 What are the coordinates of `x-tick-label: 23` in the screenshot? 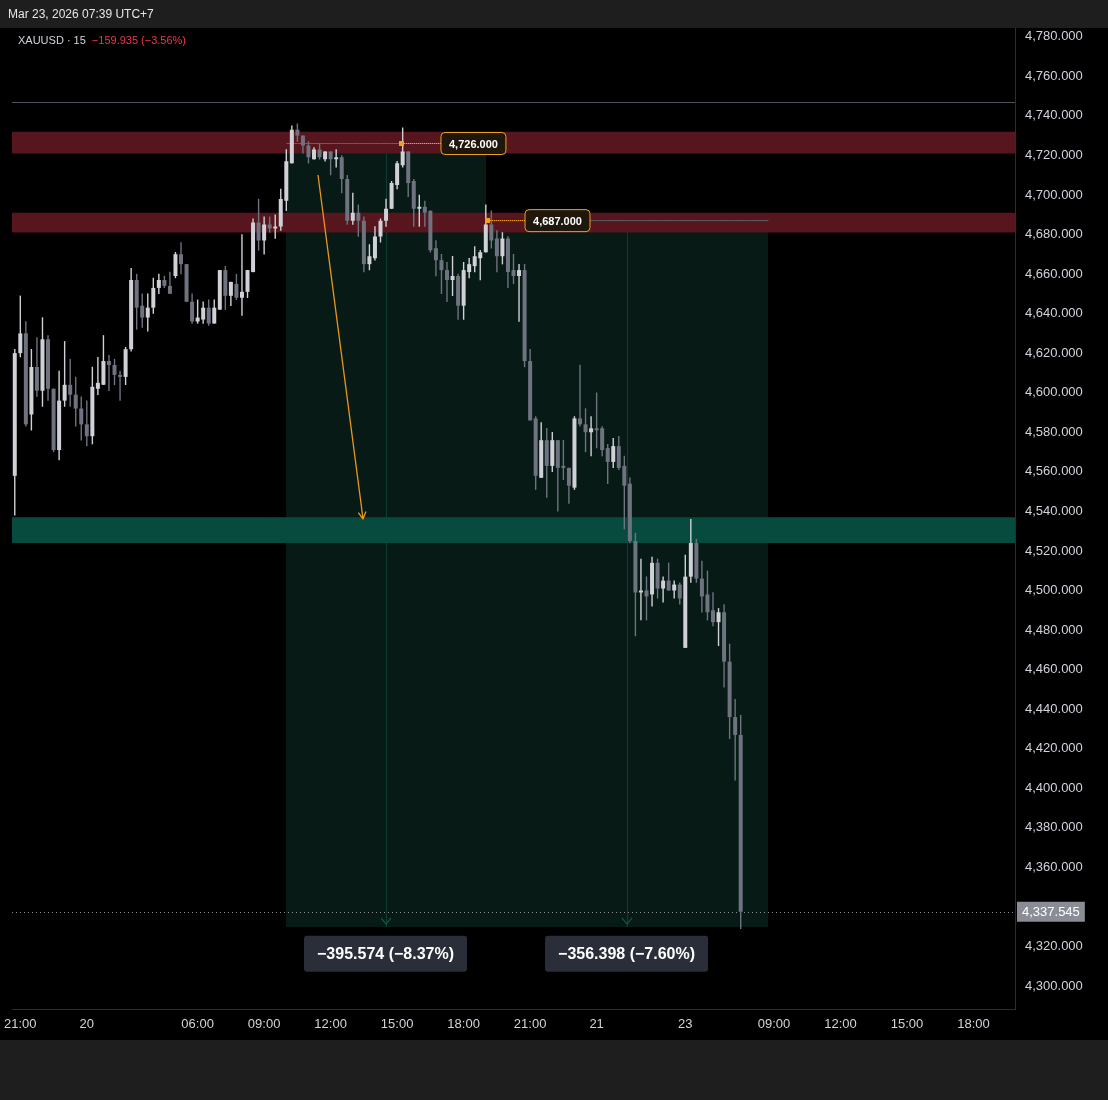 It's located at (685, 1024).